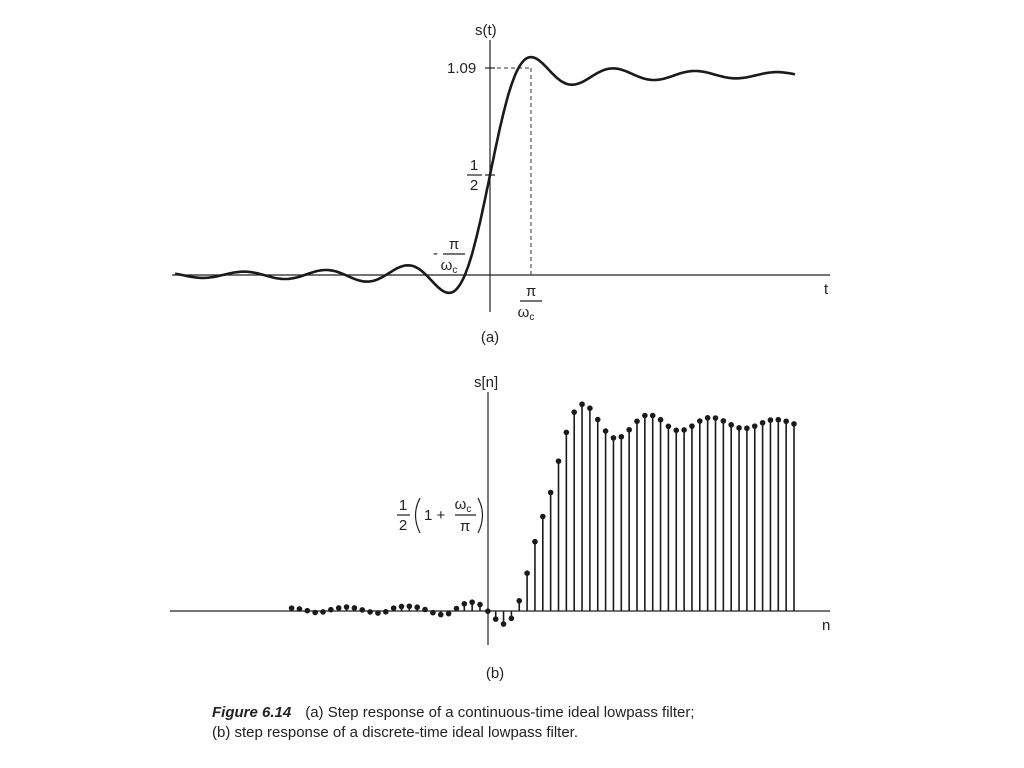  What do you see at coordinates (486, 30) in the screenshot?
I see `panel-a-y-label: s(t)` at bounding box center [486, 30].